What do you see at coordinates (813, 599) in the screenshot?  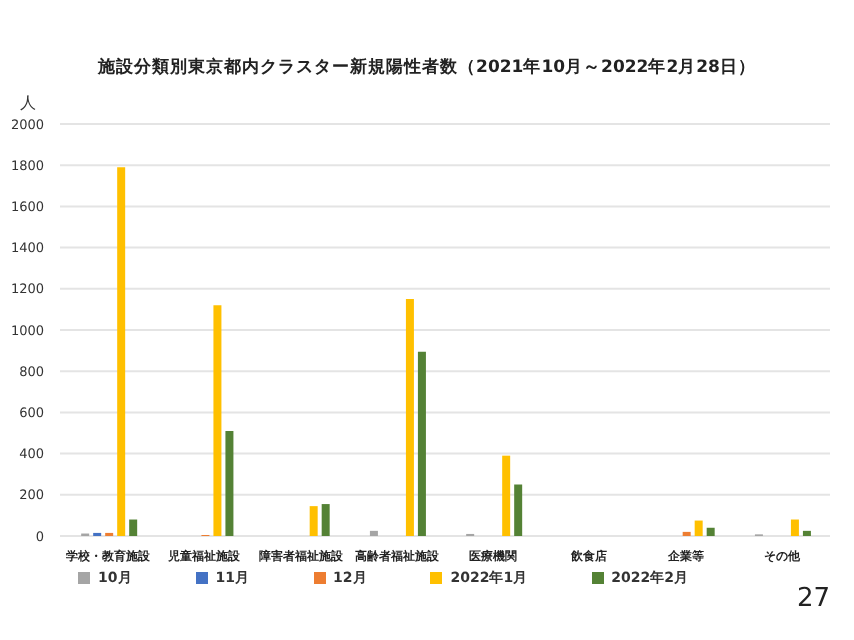 I see `text: 27` at bounding box center [813, 599].